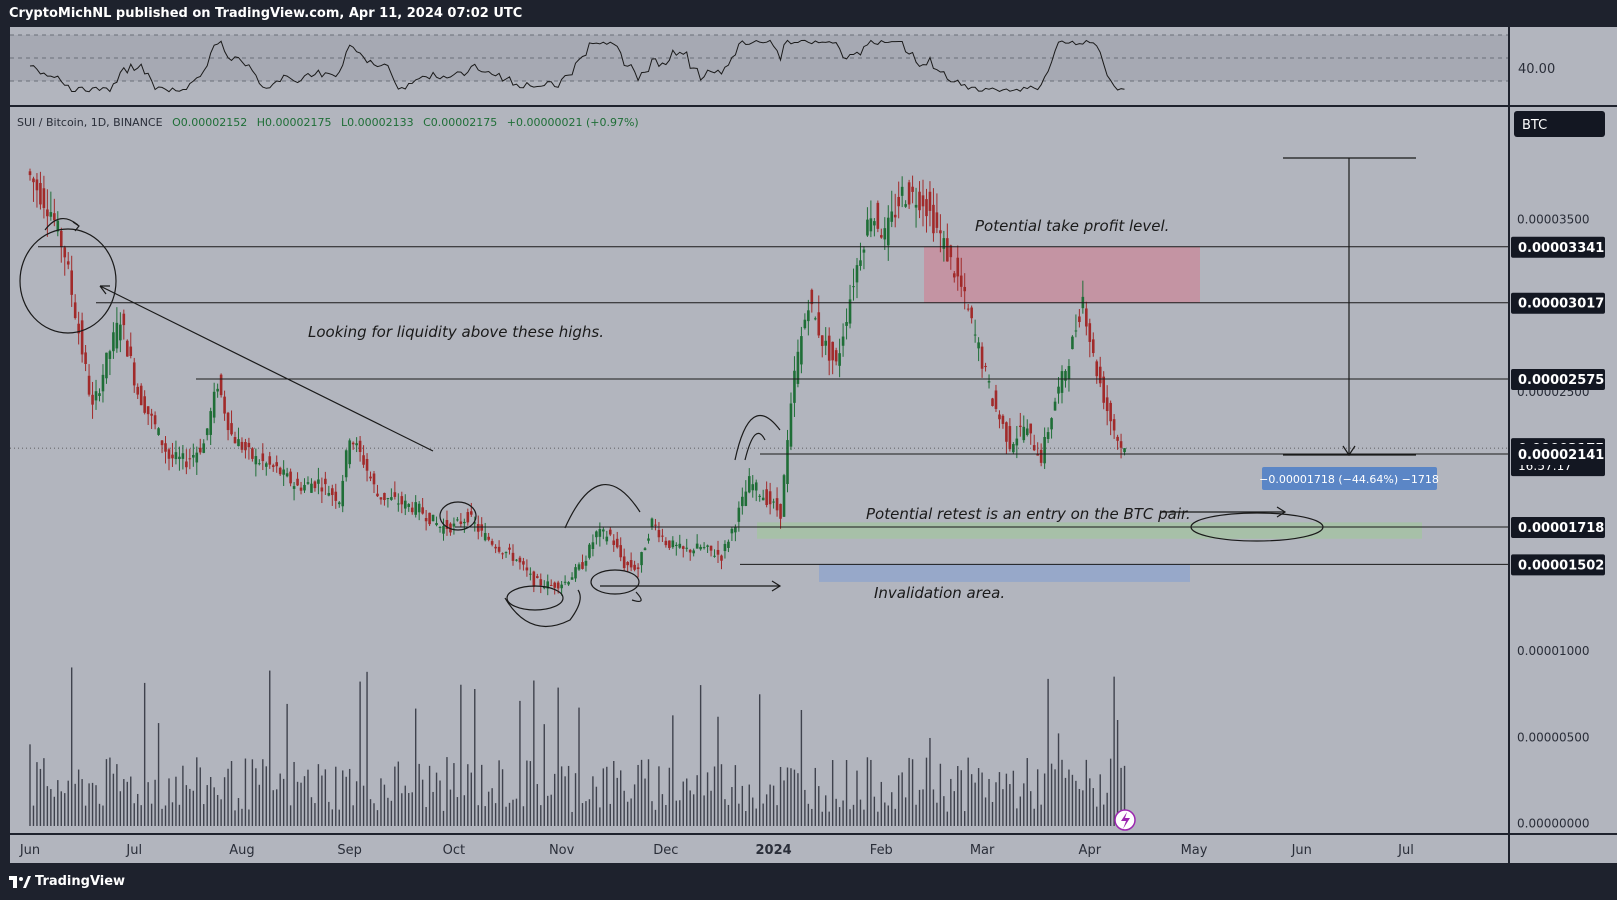 This screenshot has height=900, width=1617. Describe the element at coordinates (80, 881) in the screenshot. I see `tradingview-brand: TradingView` at that location.